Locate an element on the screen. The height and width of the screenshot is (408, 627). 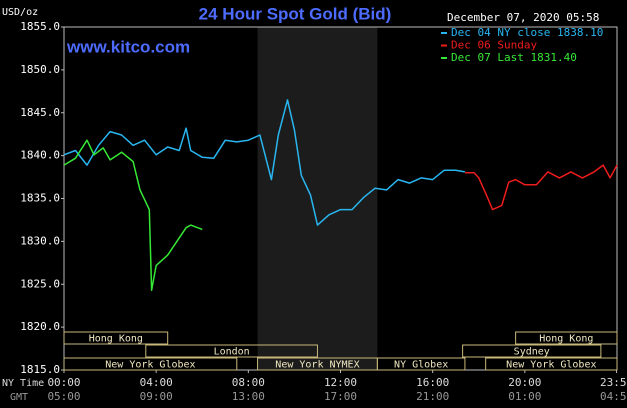
legend-label: Dec 06 Sunday is located at coordinates (494, 45).